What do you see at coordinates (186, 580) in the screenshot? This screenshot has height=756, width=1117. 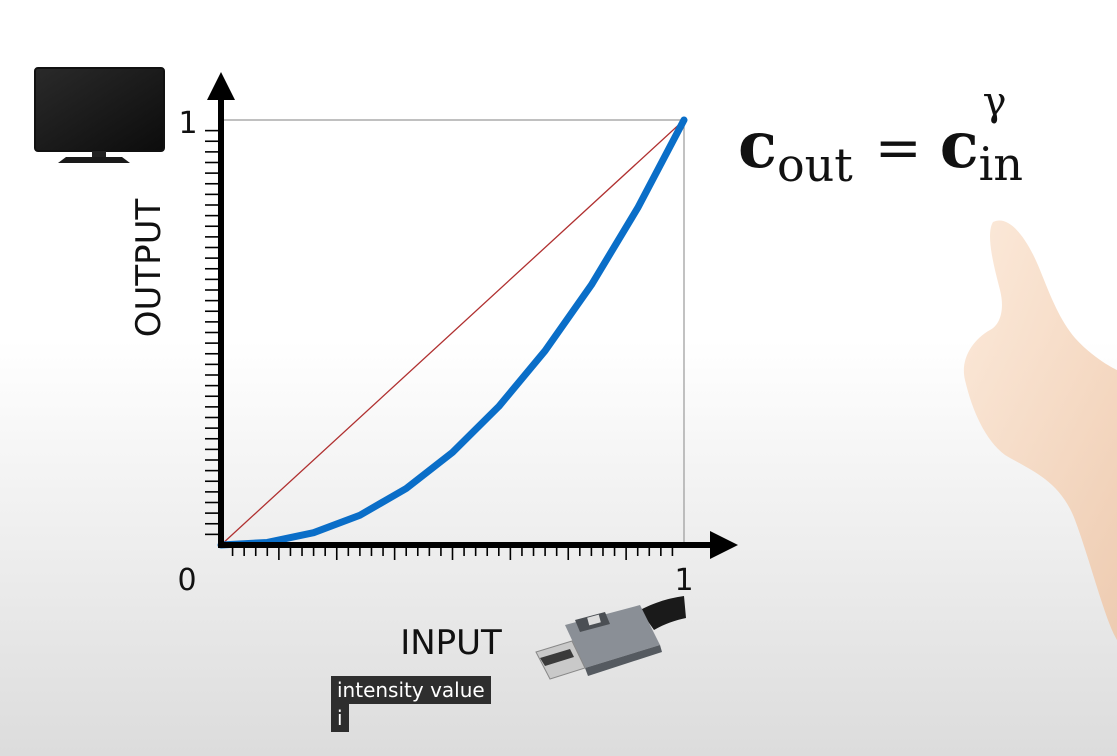 I see `x-tick-label-0: 0` at bounding box center [186, 580].